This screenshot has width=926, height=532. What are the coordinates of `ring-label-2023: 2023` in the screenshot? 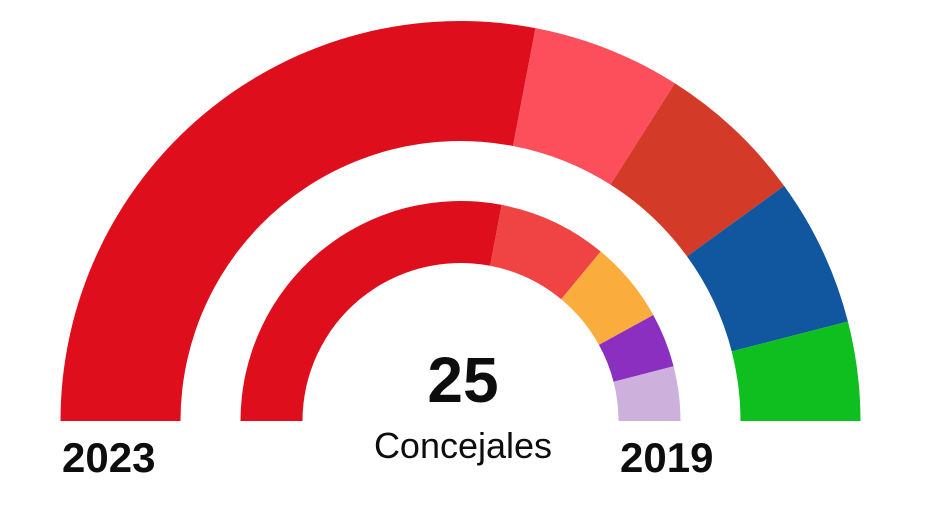 It's located at (109, 457).